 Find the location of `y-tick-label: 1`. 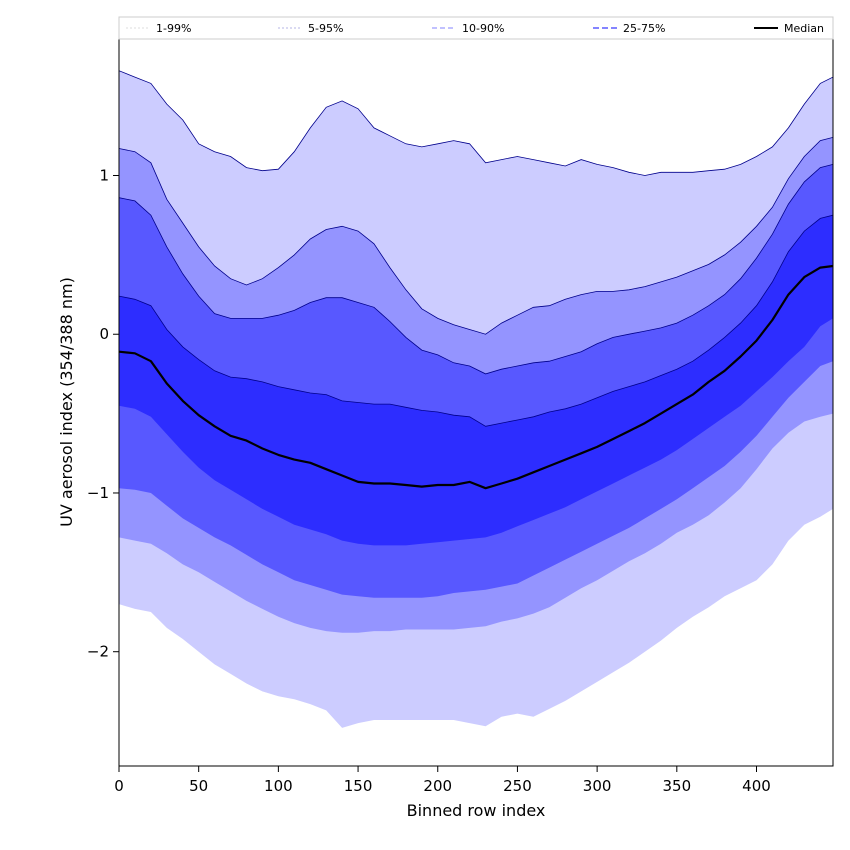

y-tick-label: 1 is located at coordinates (104, 176).